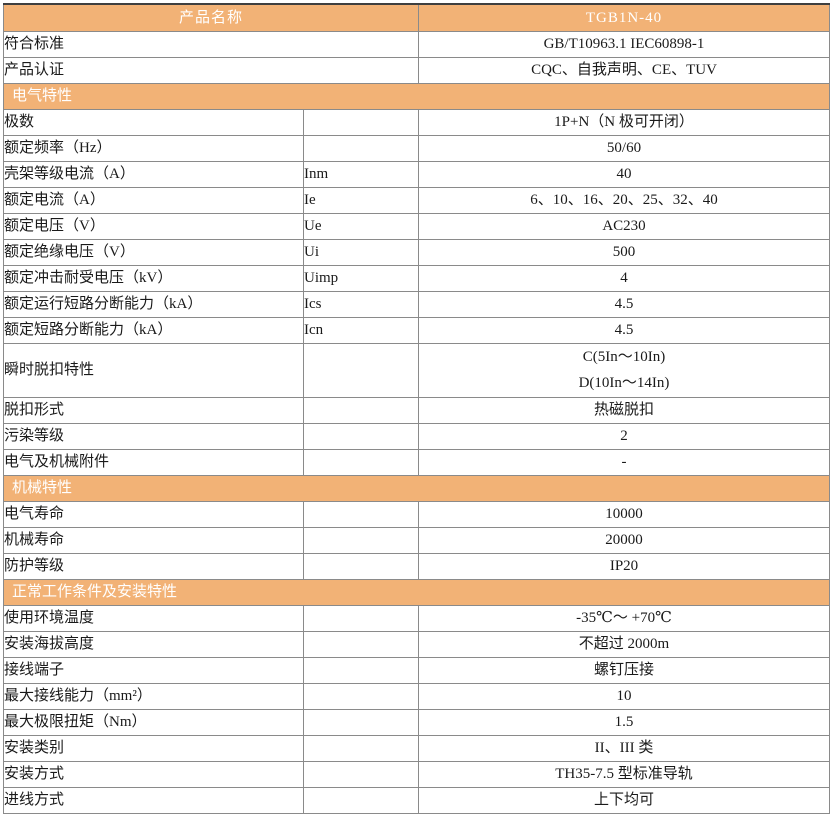 This screenshot has height=814, width=838. Describe the element at coordinates (624, 226) in the screenshot. I see `row-value: AC230` at that location.